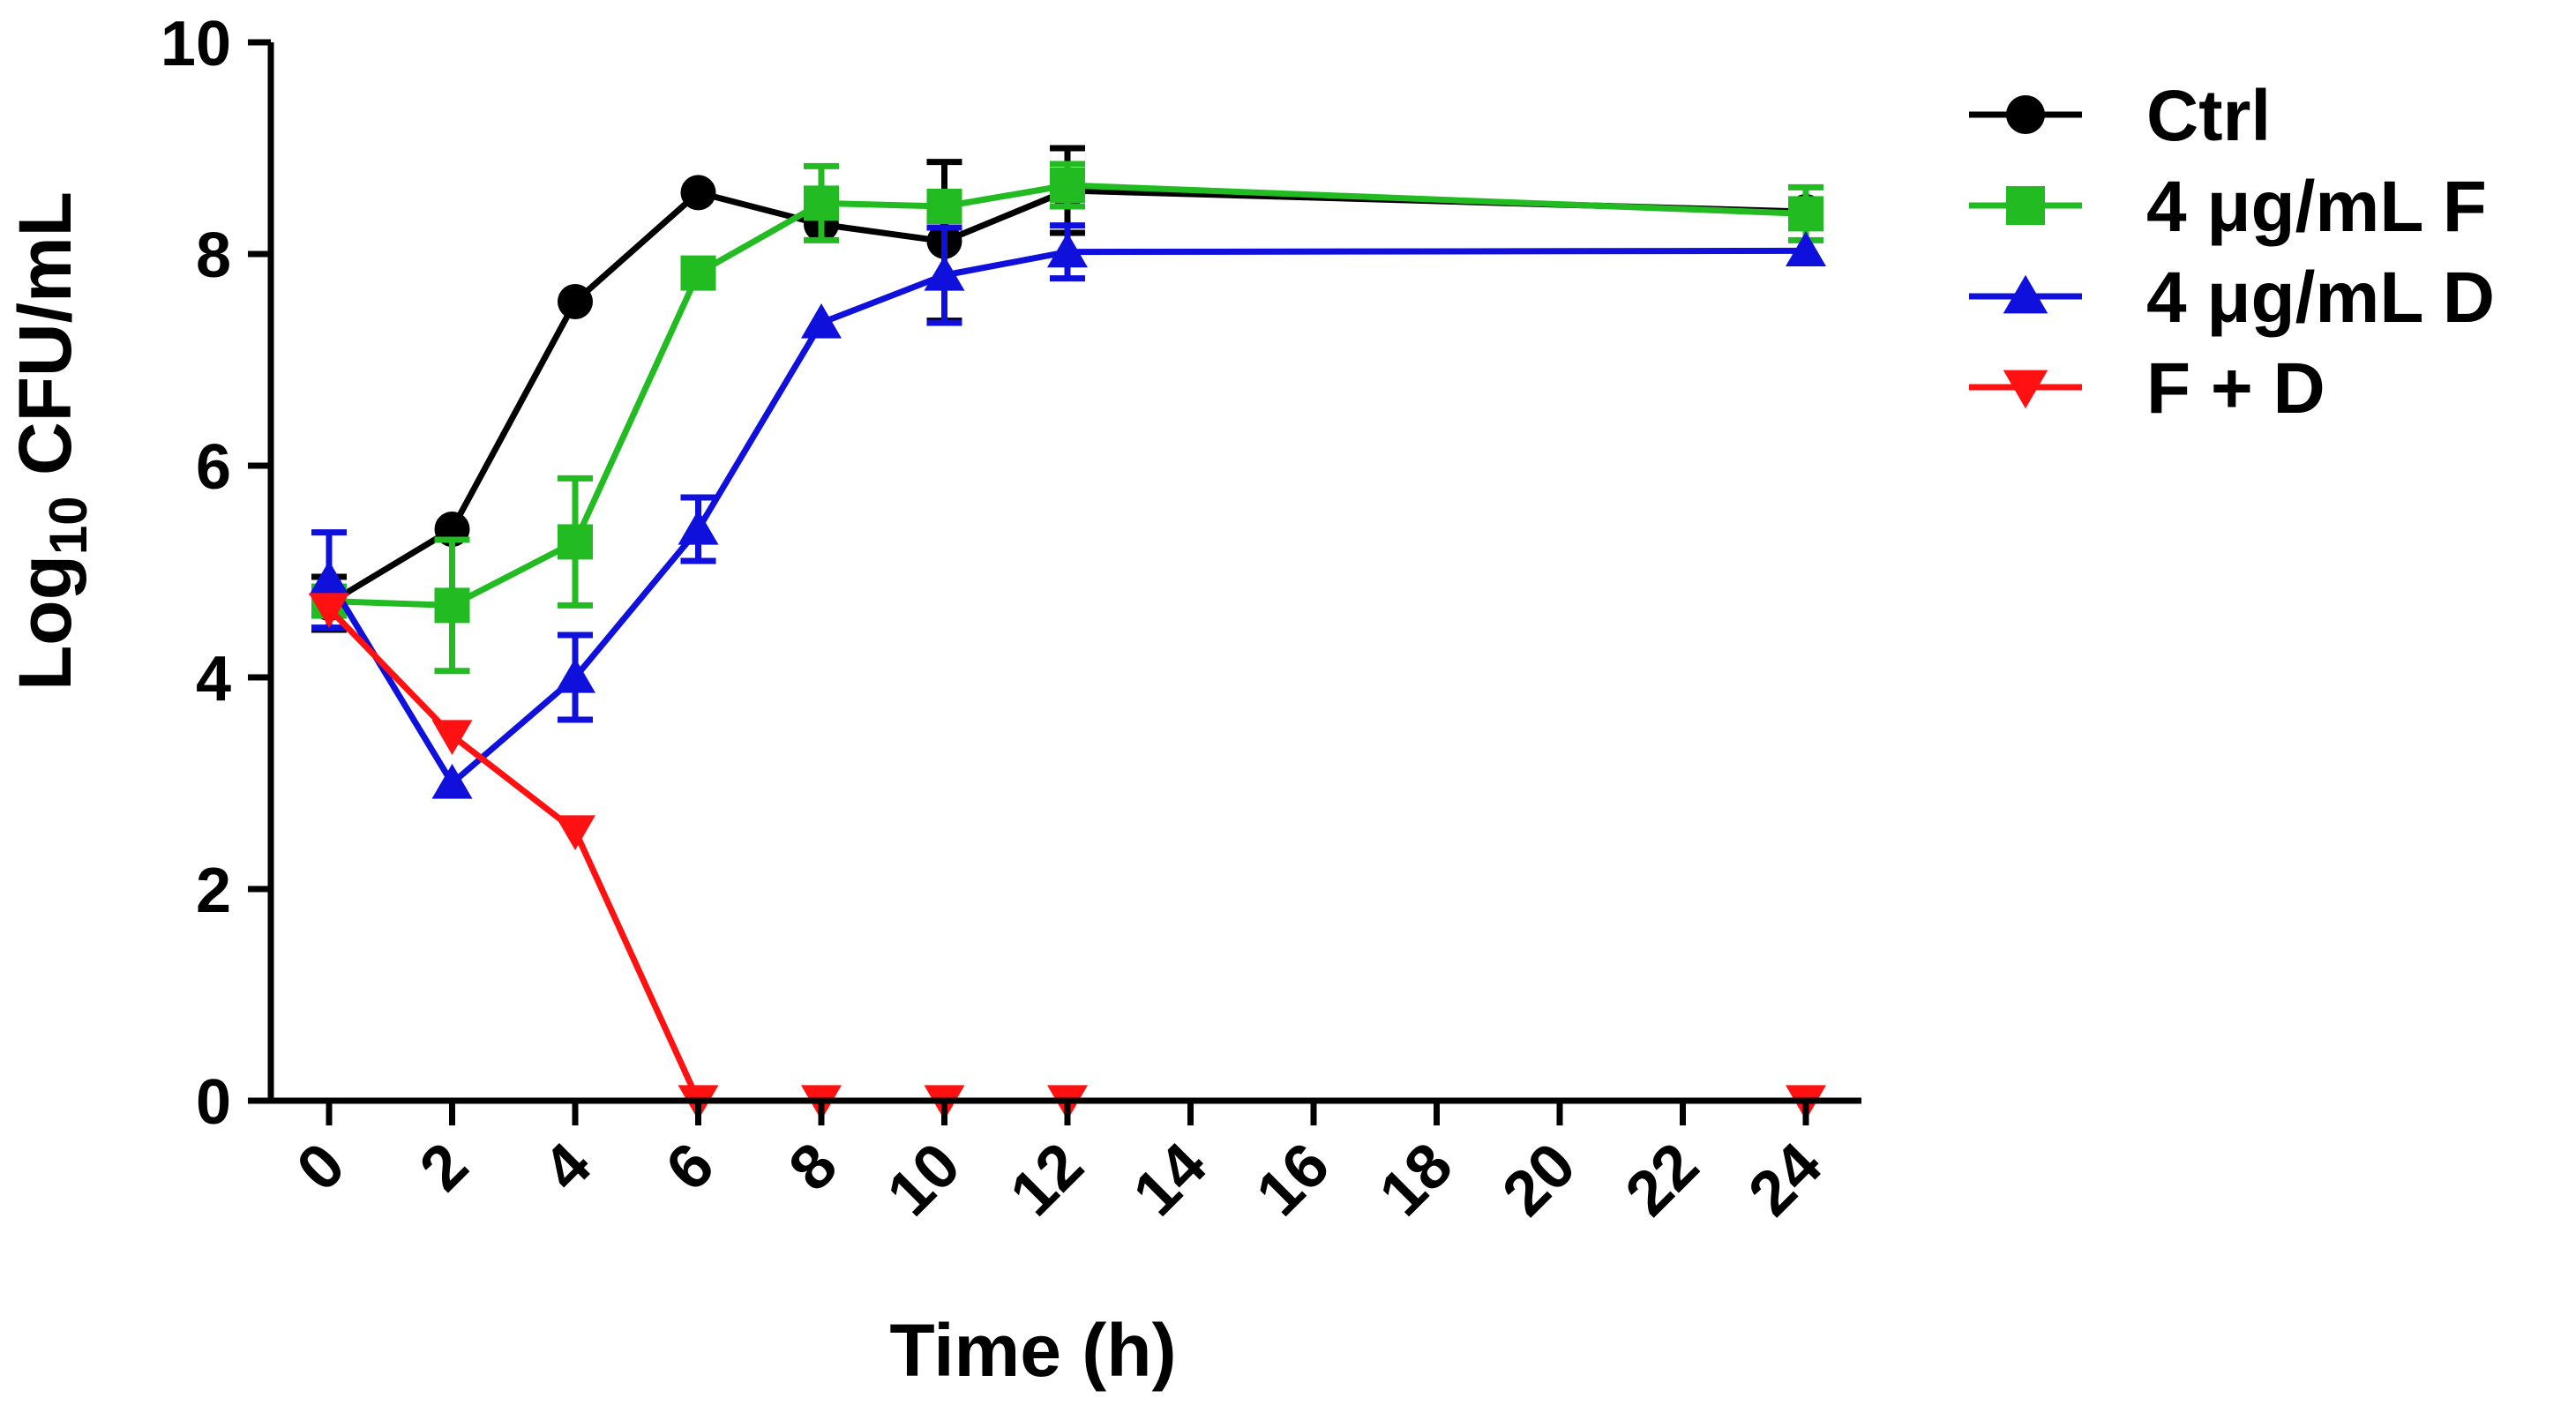  I want to click on x-tick-label: 0, so click(320, 1167).